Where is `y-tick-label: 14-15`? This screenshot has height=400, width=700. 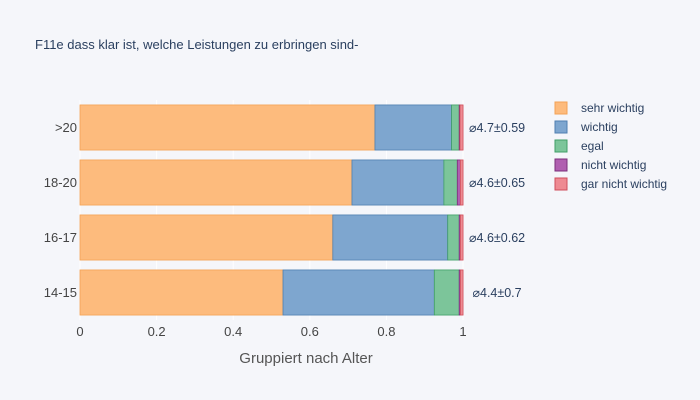
y-tick-label: 14-15 is located at coordinates (60, 292).